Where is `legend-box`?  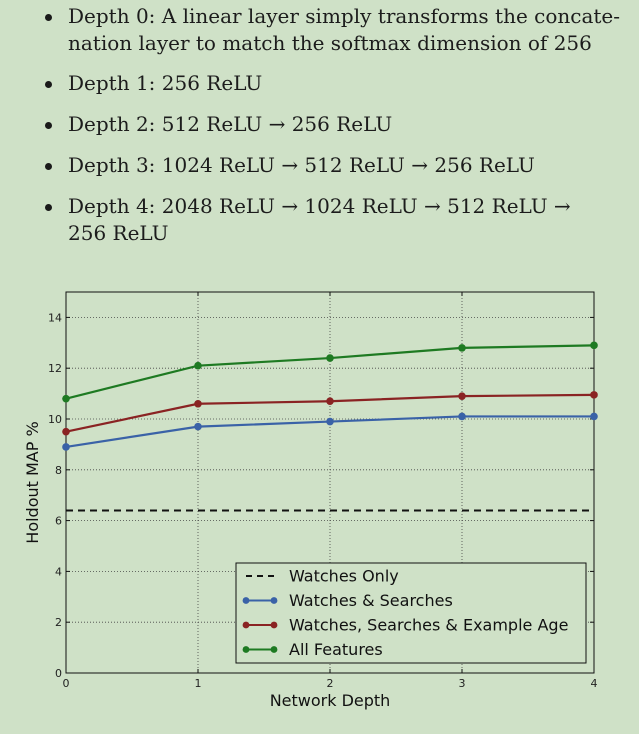 legend-box is located at coordinates (411, 613).